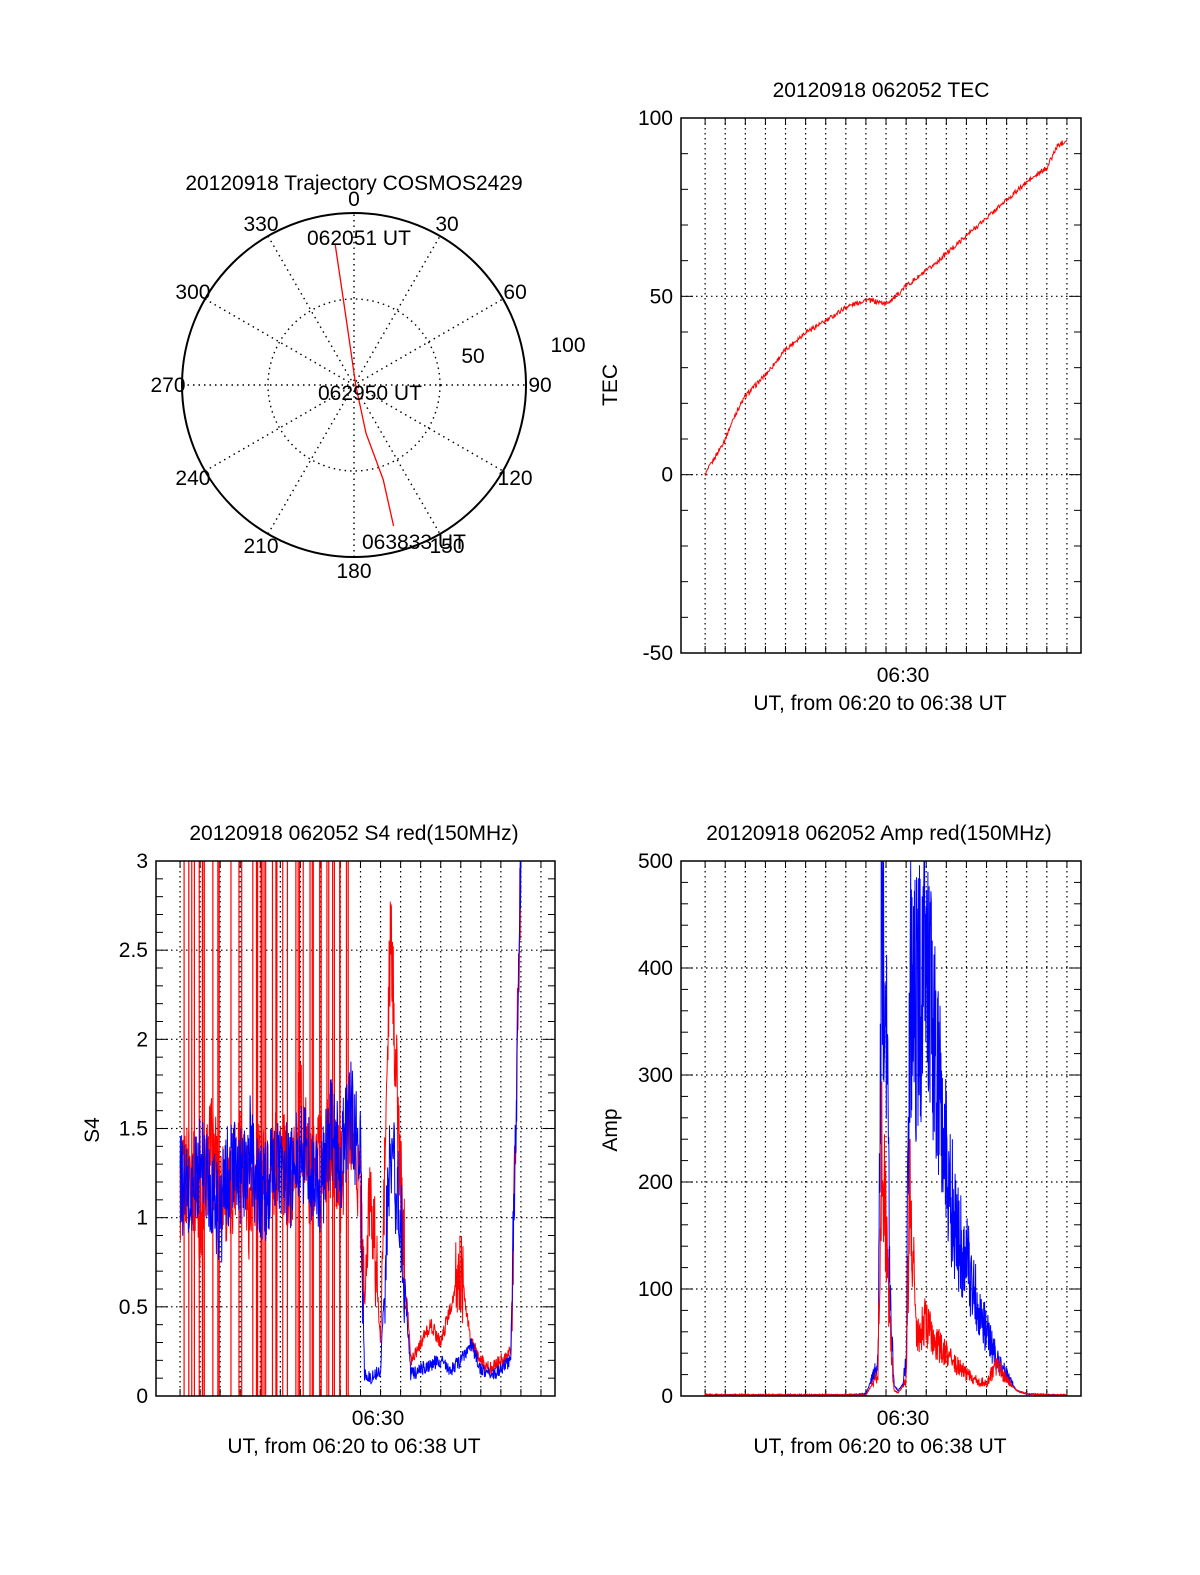 The width and height of the screenshot is (1200, 1575). Describe the element at coordinates (354, 199) in the screenshot. I see `polar-angle-label: 0` at that location.